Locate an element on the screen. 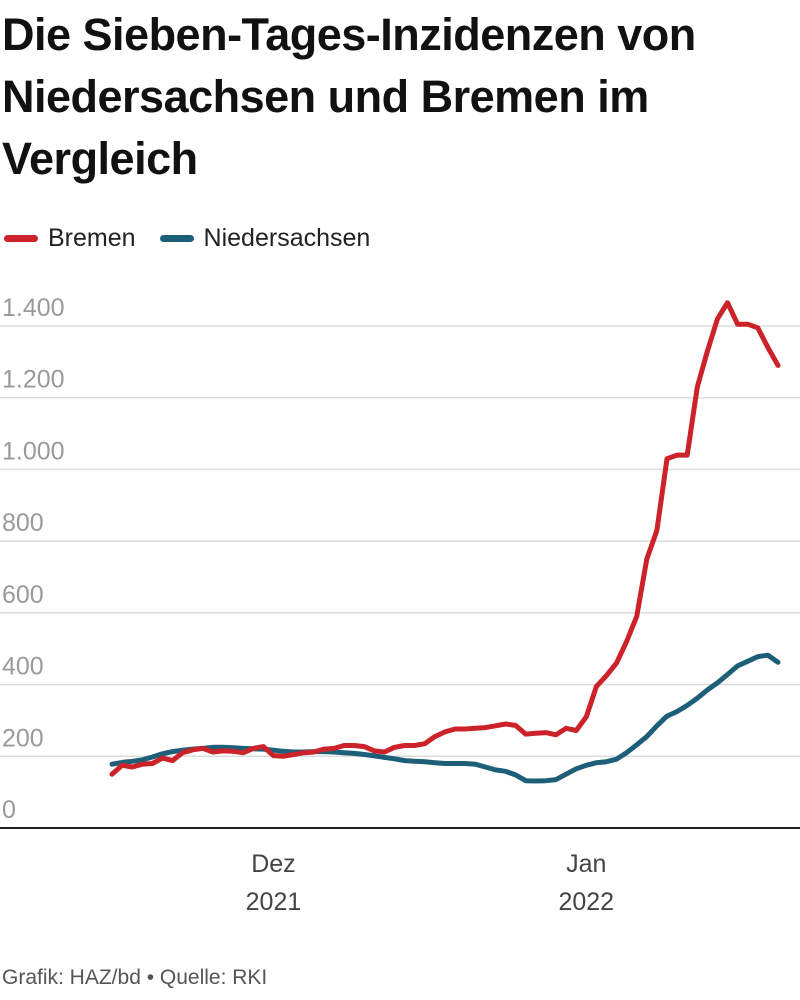 The width and height of the screenshot is (800, 1000). legend: Bremen Niedersachsen is located at coordinates (199, 238).